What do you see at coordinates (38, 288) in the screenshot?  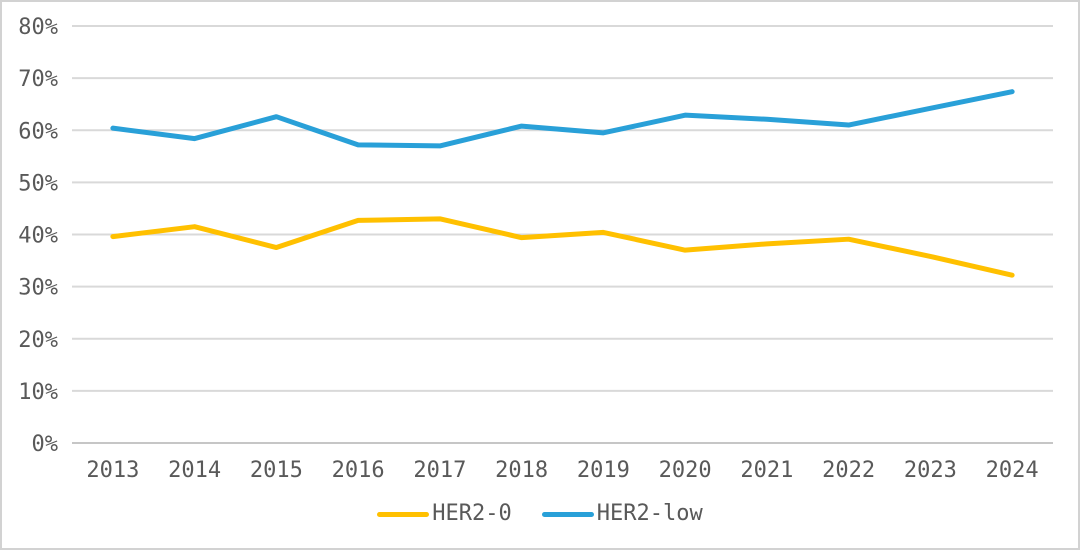 I see `y-axis-tick-label: 30%` at bounding box center [38, 288].